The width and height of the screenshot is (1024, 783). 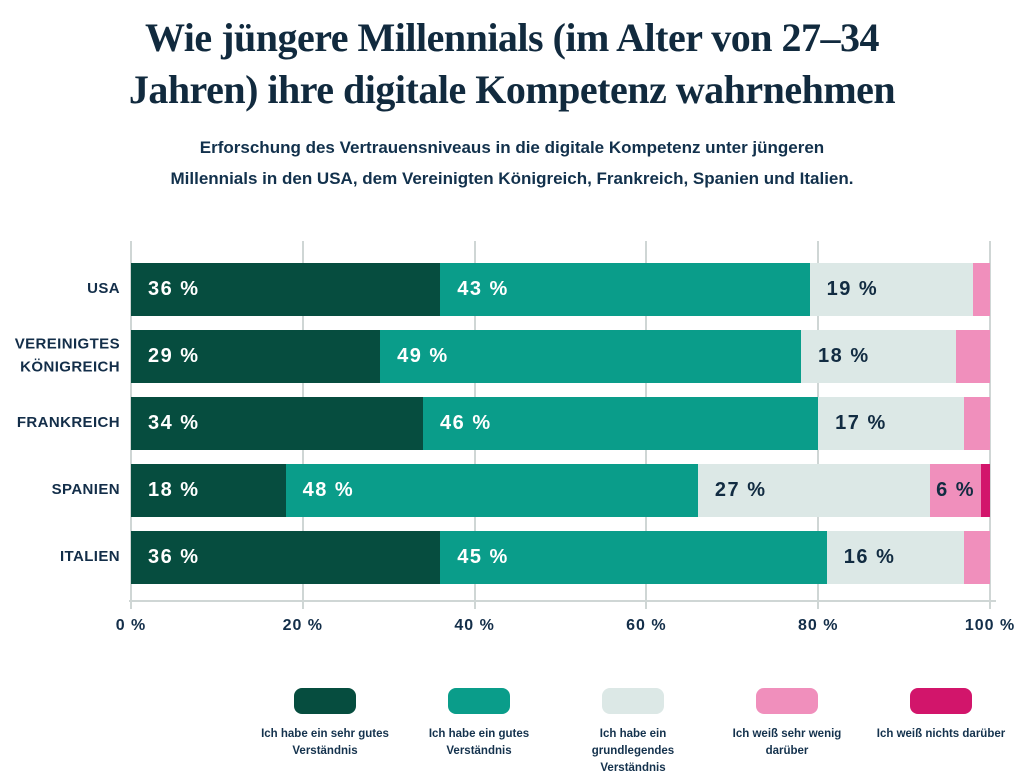 I want to click on segment-value-label: 16 %, so click(x=869, y=556).